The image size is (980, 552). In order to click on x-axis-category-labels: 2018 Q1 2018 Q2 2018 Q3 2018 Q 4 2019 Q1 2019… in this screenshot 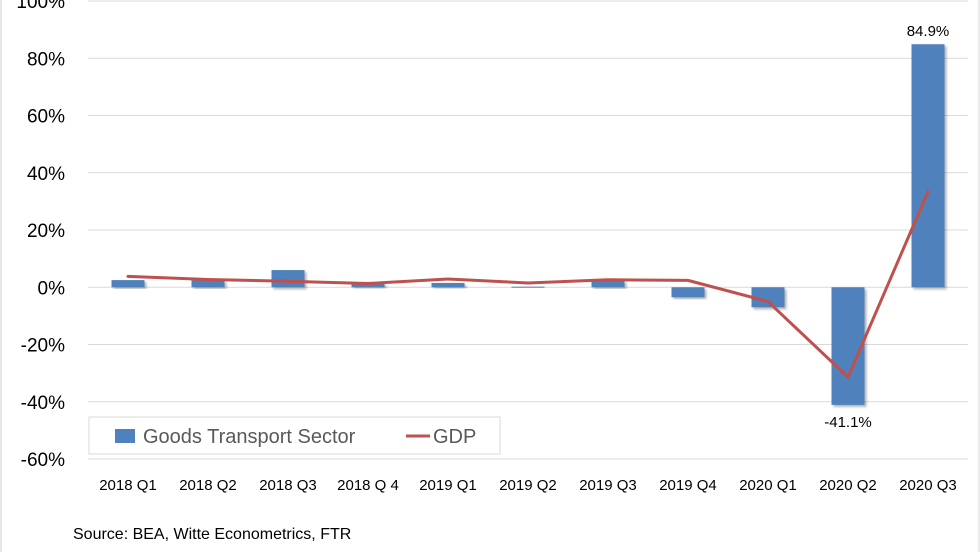, I will do `click(528, 485)`.